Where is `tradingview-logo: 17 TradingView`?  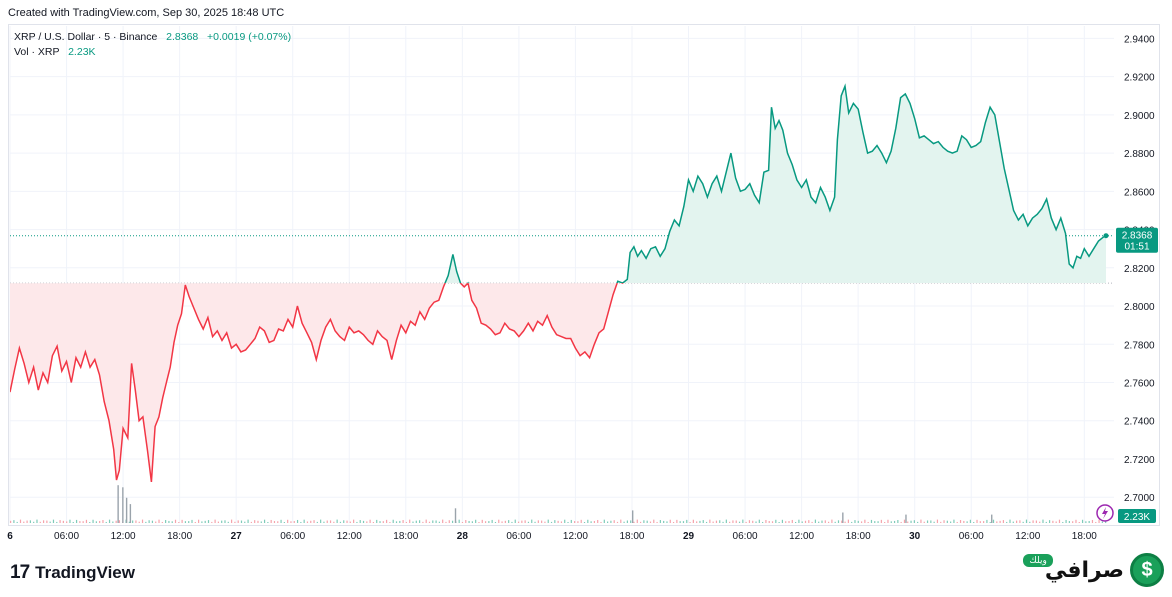
tradingview-logo: 17 TradingView is located at coordinates (72, 573).